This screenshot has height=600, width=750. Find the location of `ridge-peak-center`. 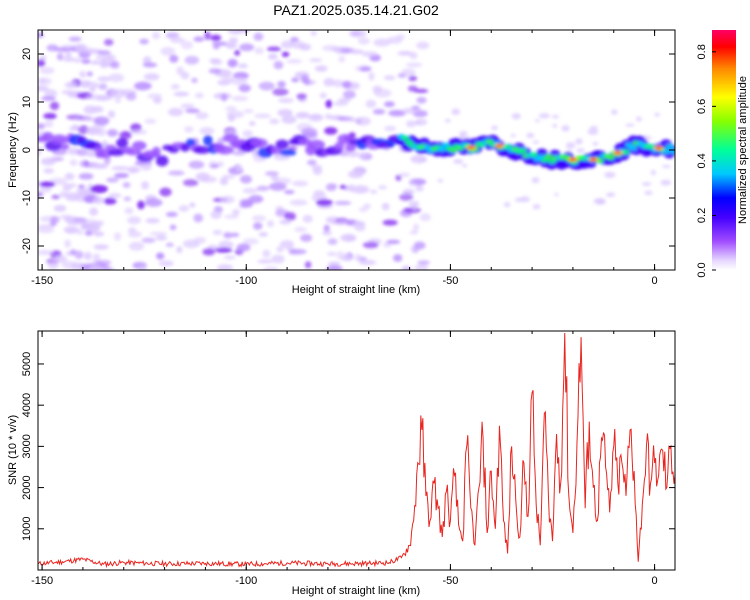

ridge-peak-center is located at coordinates (499, 145).